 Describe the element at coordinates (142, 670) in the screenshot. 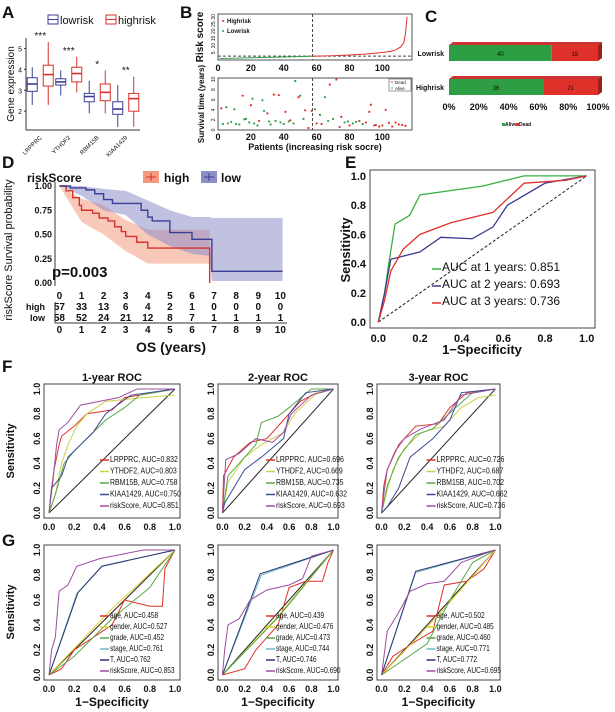

I see `legend-label: riskScore, AUC=0.853` at that location.